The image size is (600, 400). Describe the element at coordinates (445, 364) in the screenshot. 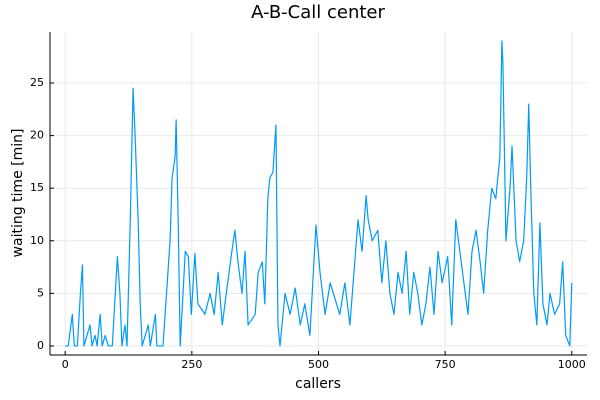

I see `x-tick-label: 750` at that location.